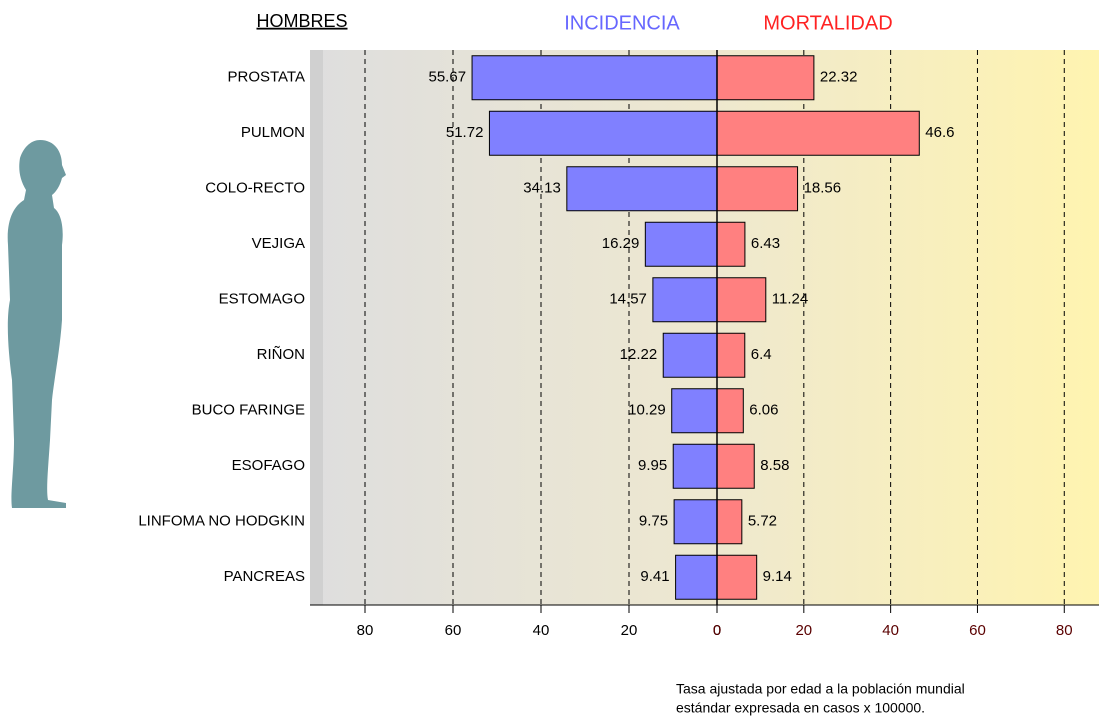 The image size is (1099, 721). I want to click on value-label: 9.95, so click(652, 465).